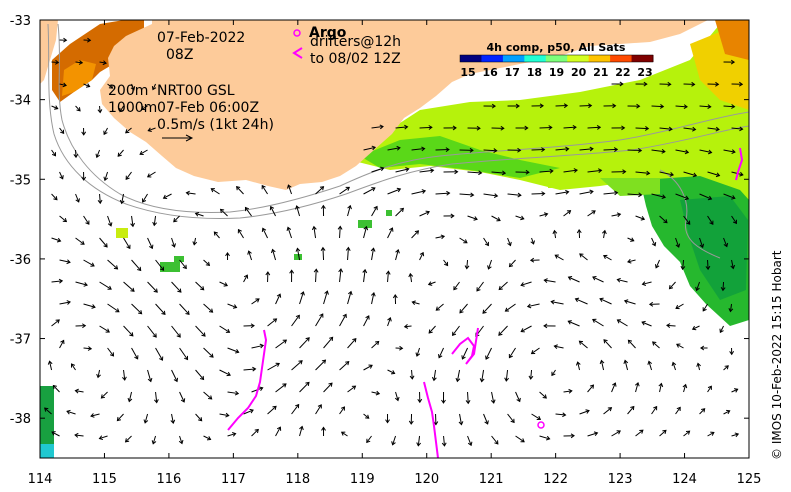  I want to click on colorbar-tick-label: 16, so click(490, 72).